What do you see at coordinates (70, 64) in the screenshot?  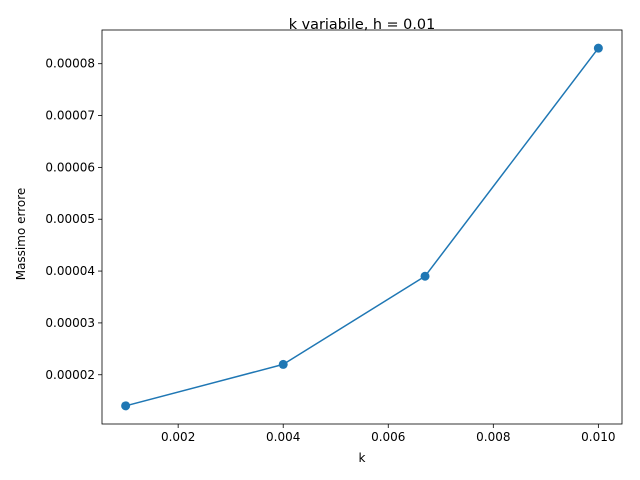 I see `y-tick-label: 0.00008` at bounding box center [70, 64].